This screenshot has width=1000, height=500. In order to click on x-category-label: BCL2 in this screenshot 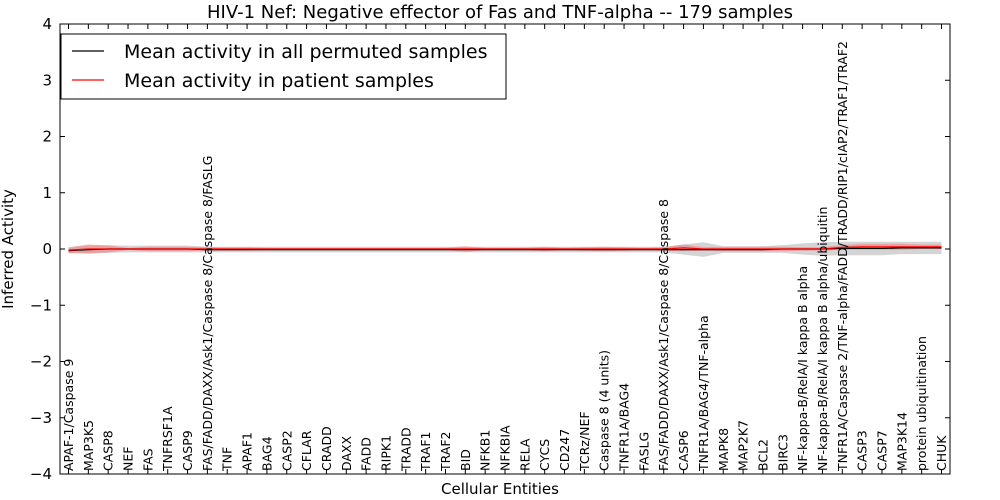, I will do `click(762, 455)`.